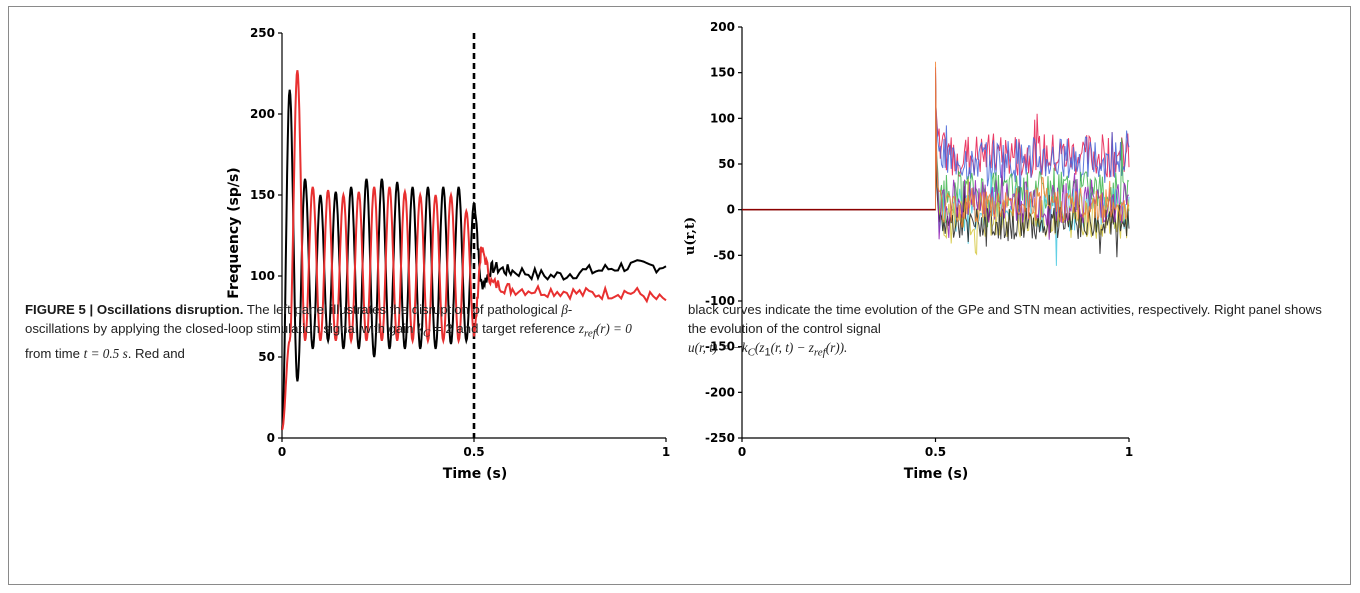 This screenshot has width=1360, height=593. I want to click on caption-gain-sub: C, so click(427, 333).